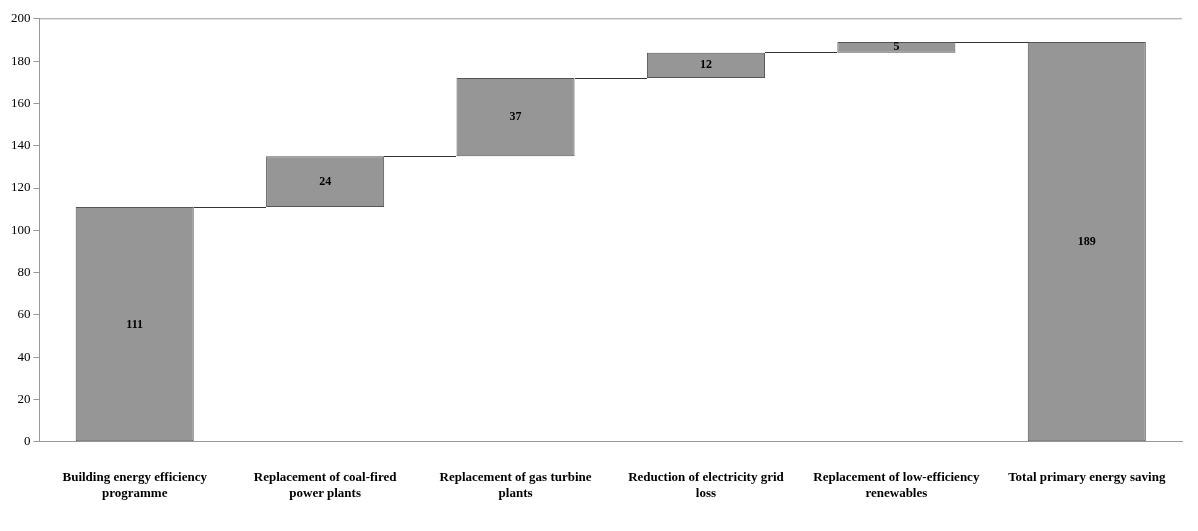 The width and height of the screenshot is (1198, 531). What do you see at coordinates (515, 484) in the screenshot?
I see `x-tick-label: Replacement of gas turbine plants` at bounding box center [515, 484].